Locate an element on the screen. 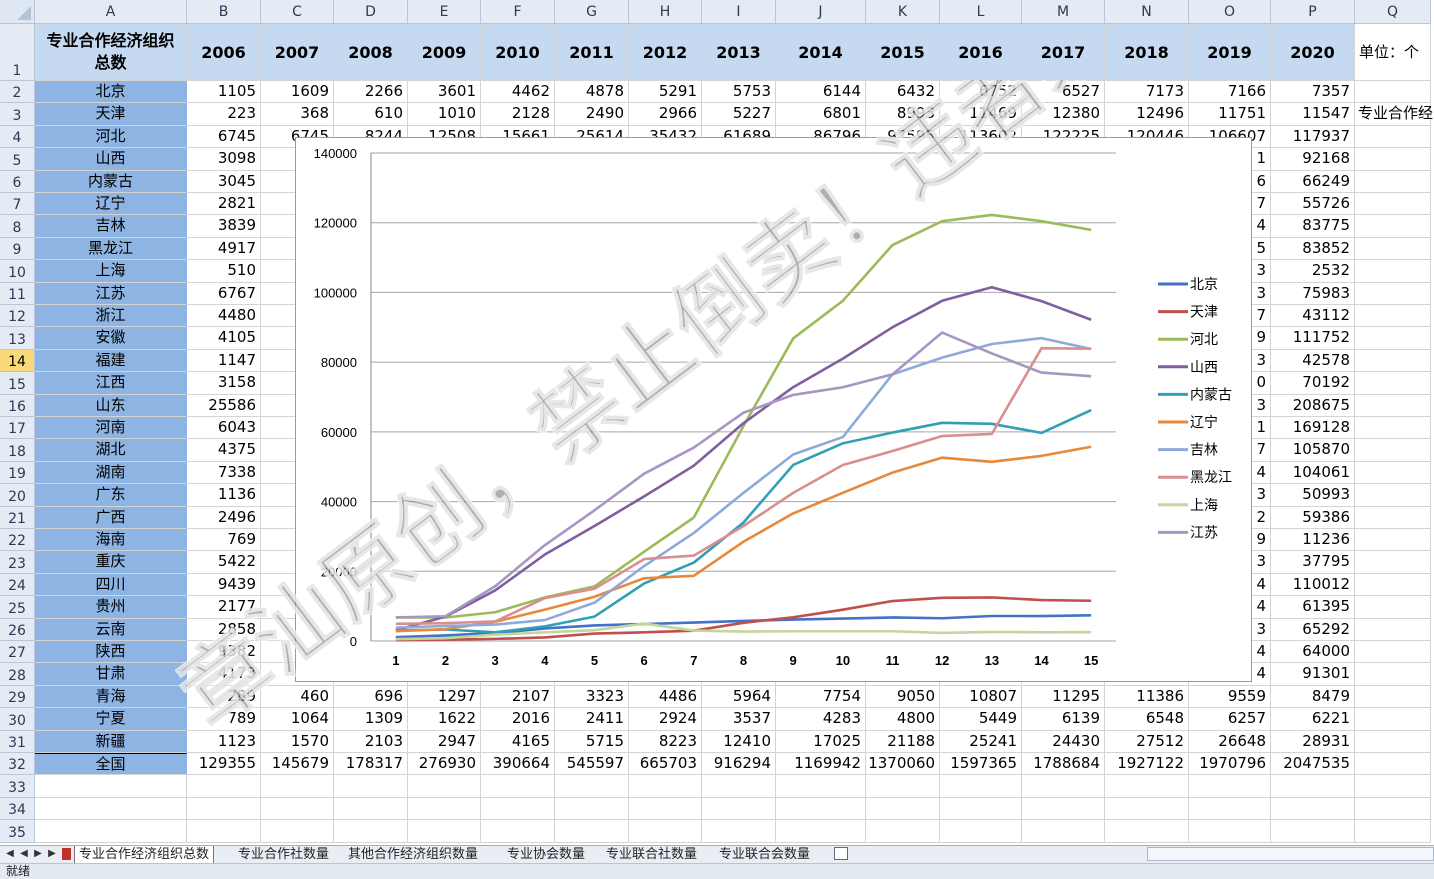  column-header-P: P is located at coordinates (1313, 12).